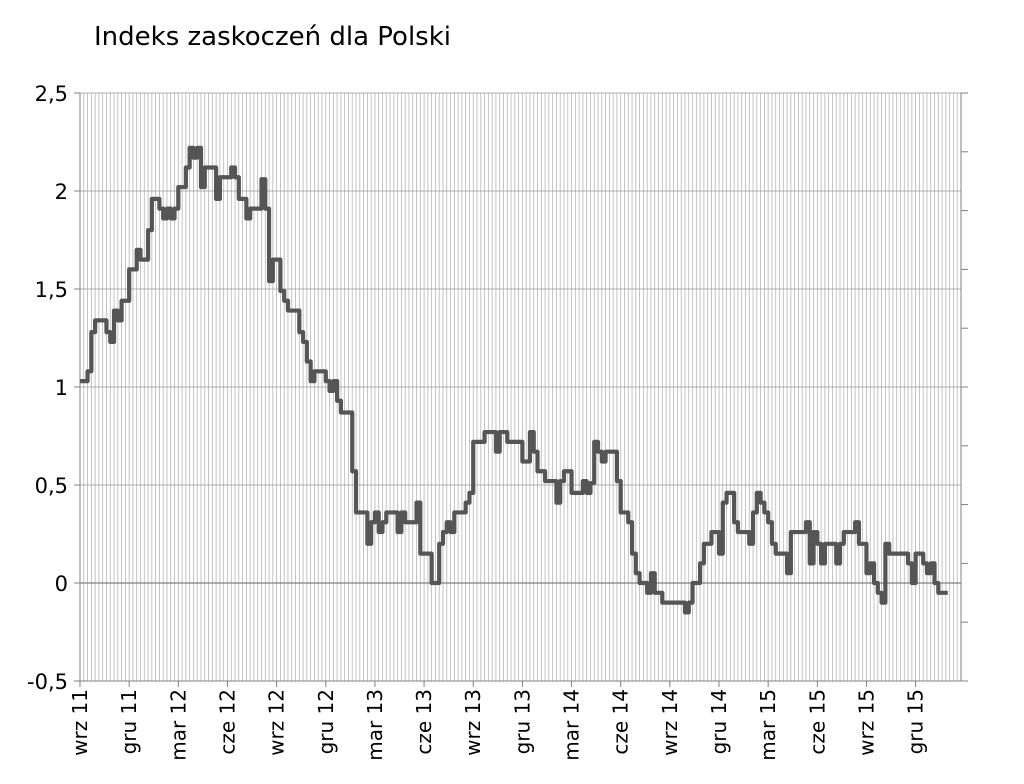 This screenshot has width=1024, height=784. Describe the element at coordinates (61, 584) in the screenshot. I see `y-tick-label: 0` at that location.